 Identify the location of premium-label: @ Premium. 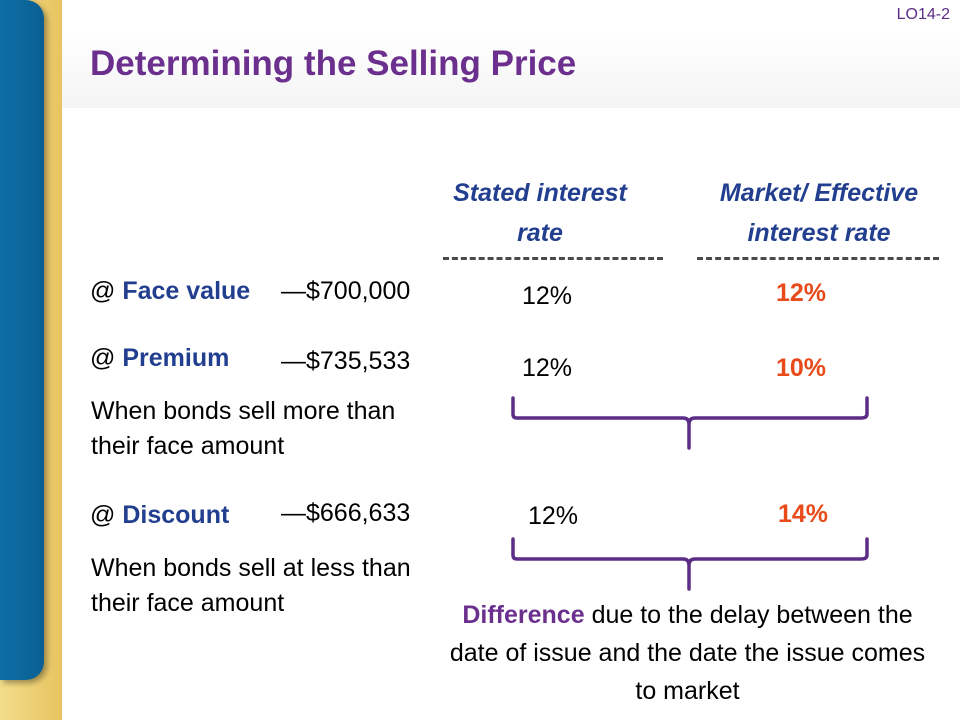
(159, 358).